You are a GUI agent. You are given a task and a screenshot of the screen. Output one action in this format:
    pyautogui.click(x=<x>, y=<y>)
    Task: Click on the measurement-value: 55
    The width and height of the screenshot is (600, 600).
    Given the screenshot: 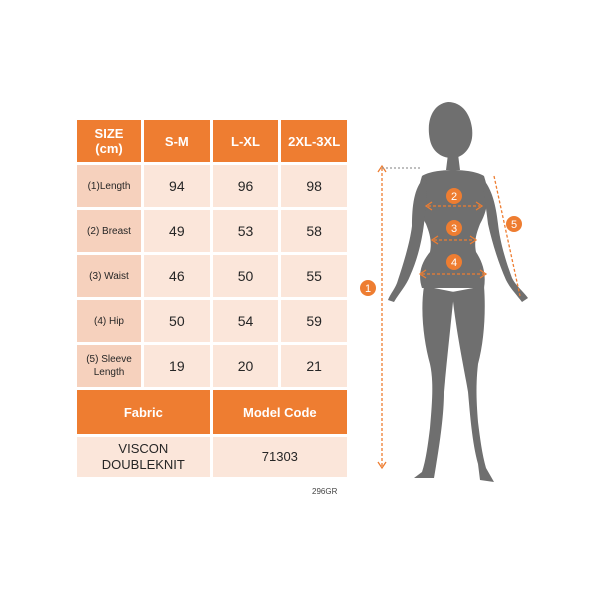 What is the action you would take?
    pyautogui.click(x=314, y=276)
    